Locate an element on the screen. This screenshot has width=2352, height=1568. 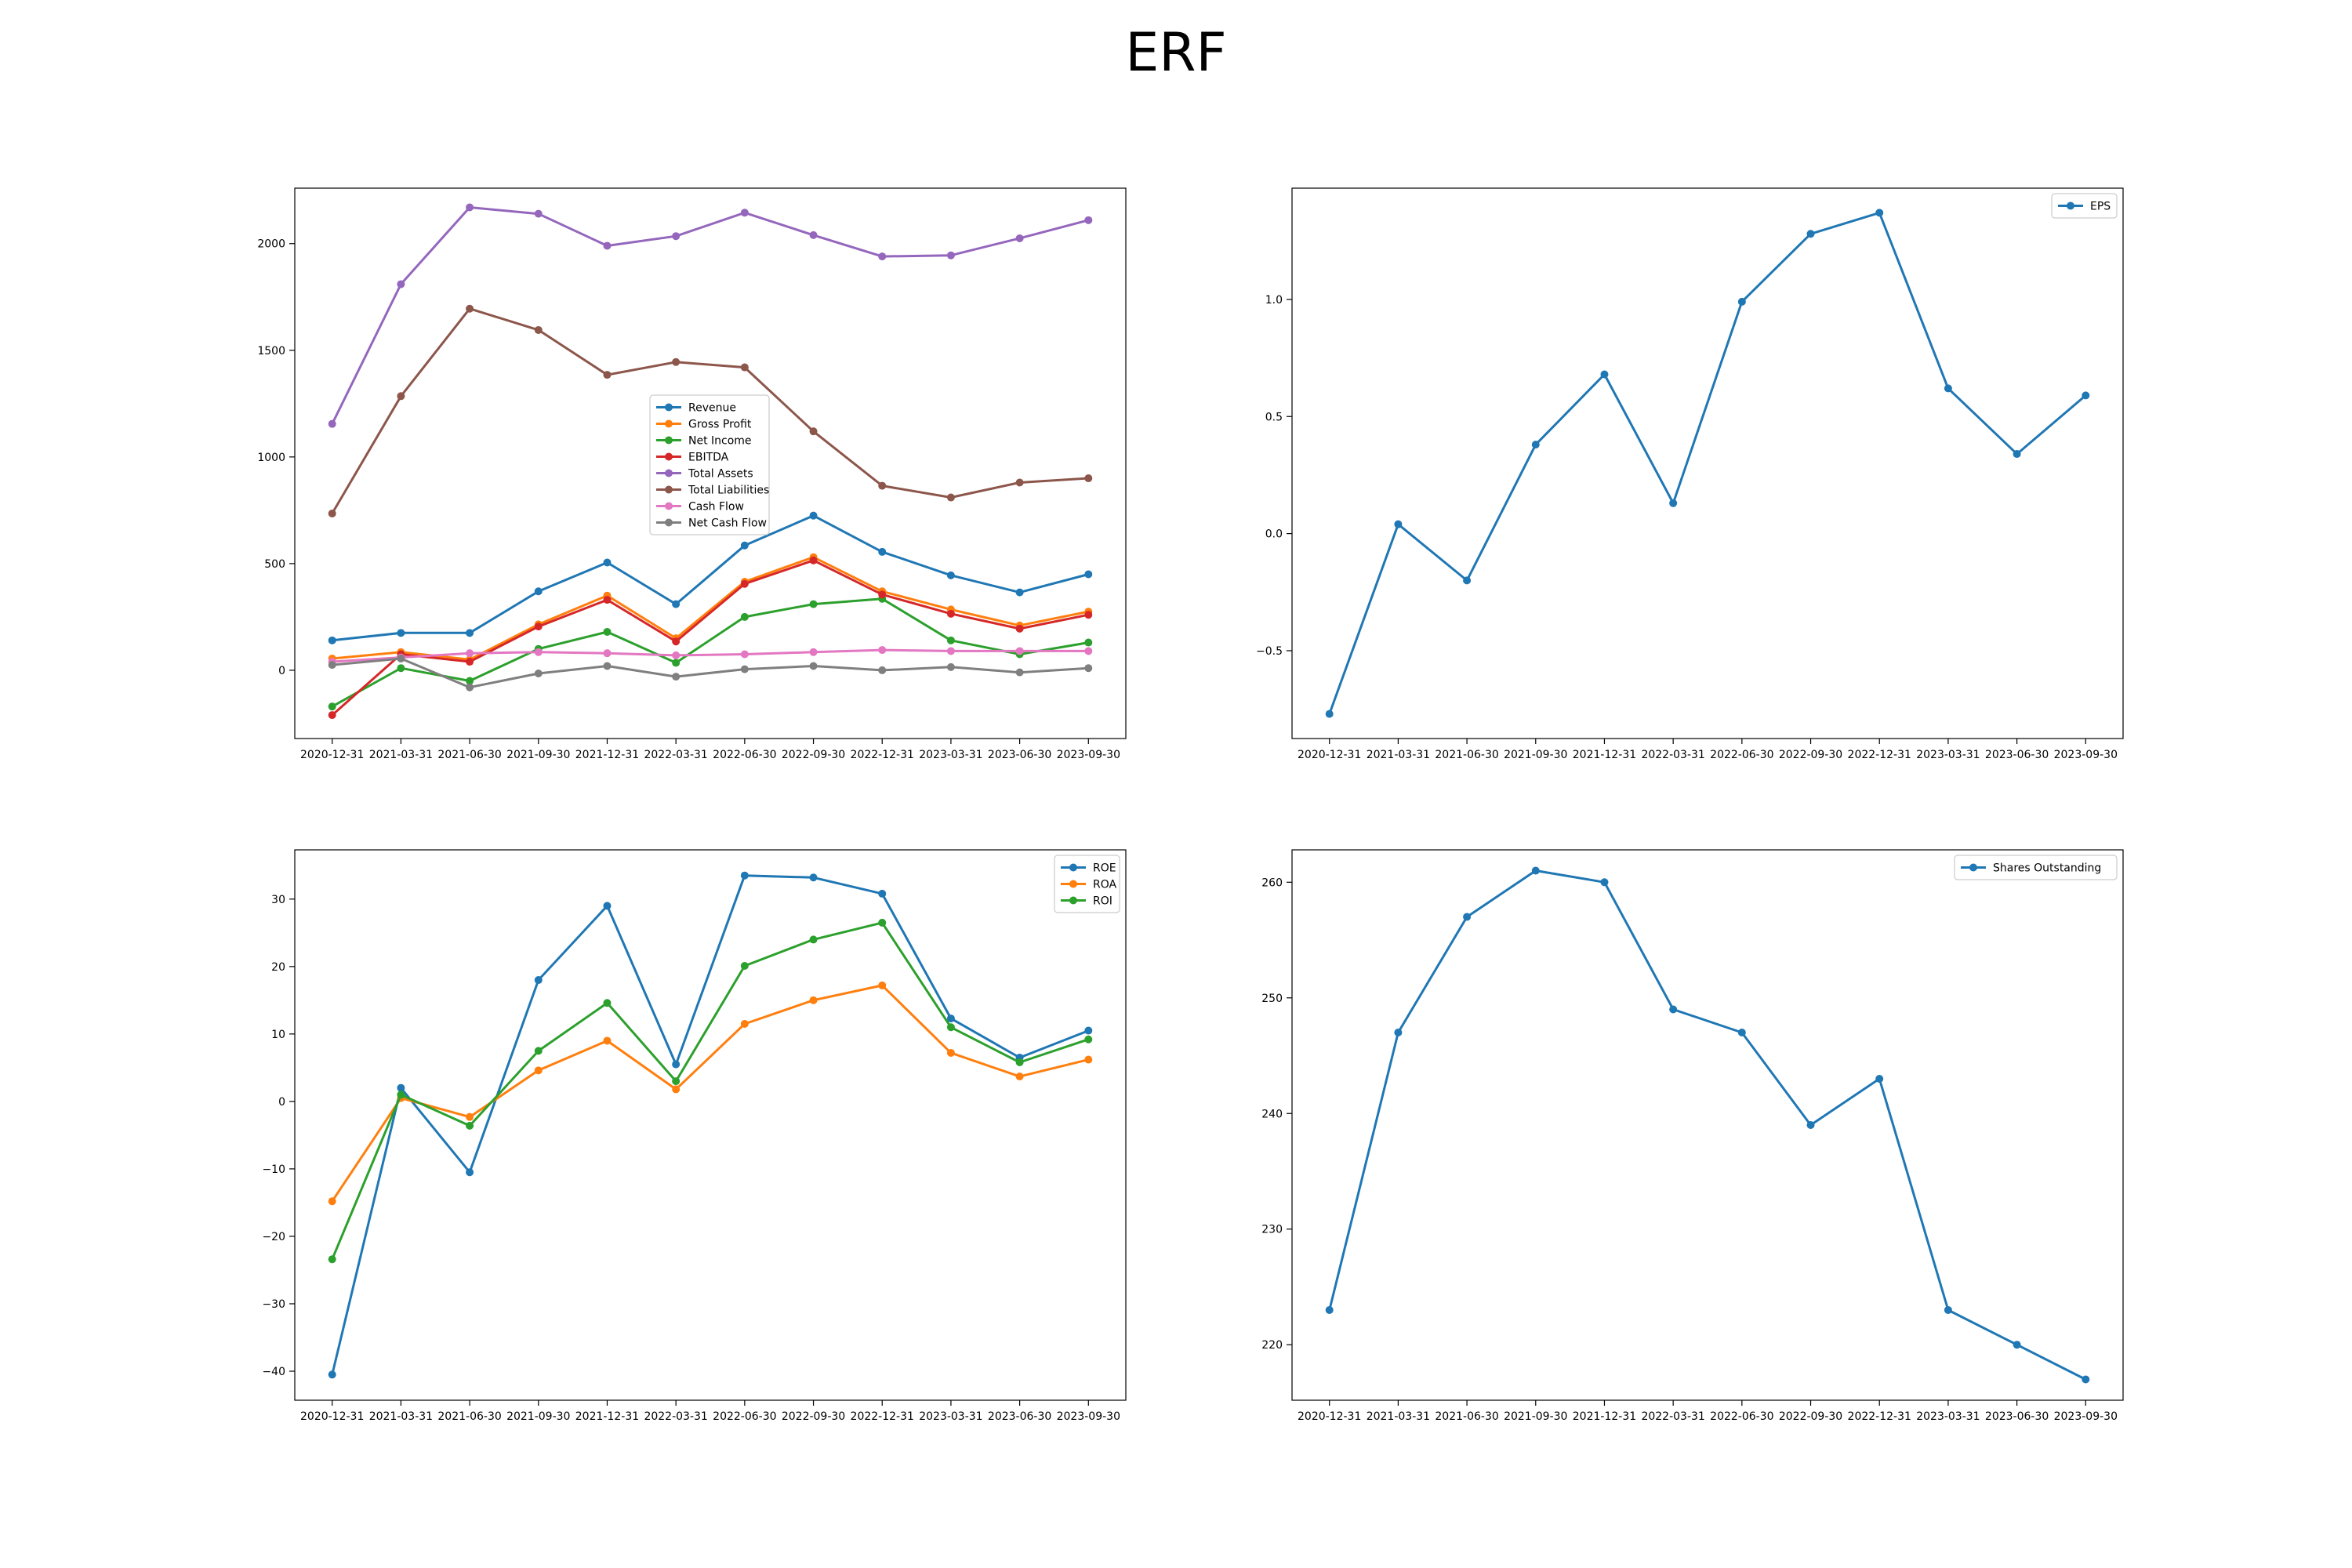
x-tick-label: 2020-12-31 is located at coordinates (332, 755).